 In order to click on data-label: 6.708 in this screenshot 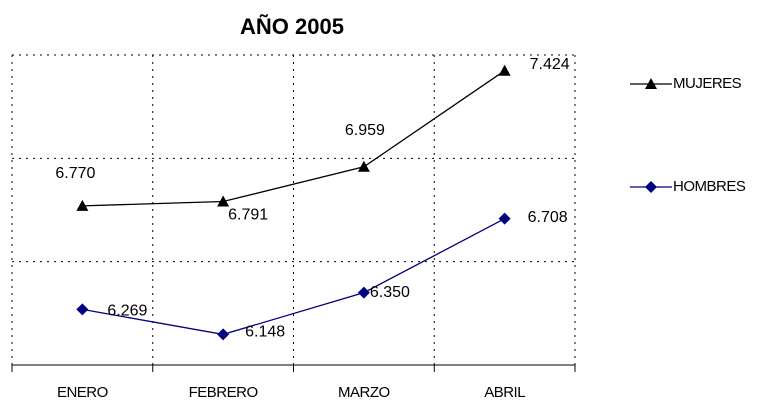, I will do `click(548, 217)`.